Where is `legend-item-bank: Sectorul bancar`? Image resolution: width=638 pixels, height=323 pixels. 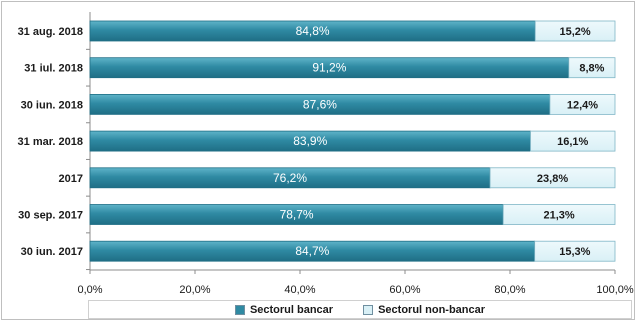 legend-item-bank: Sectorul bancar is located at coordinates (284, 309).